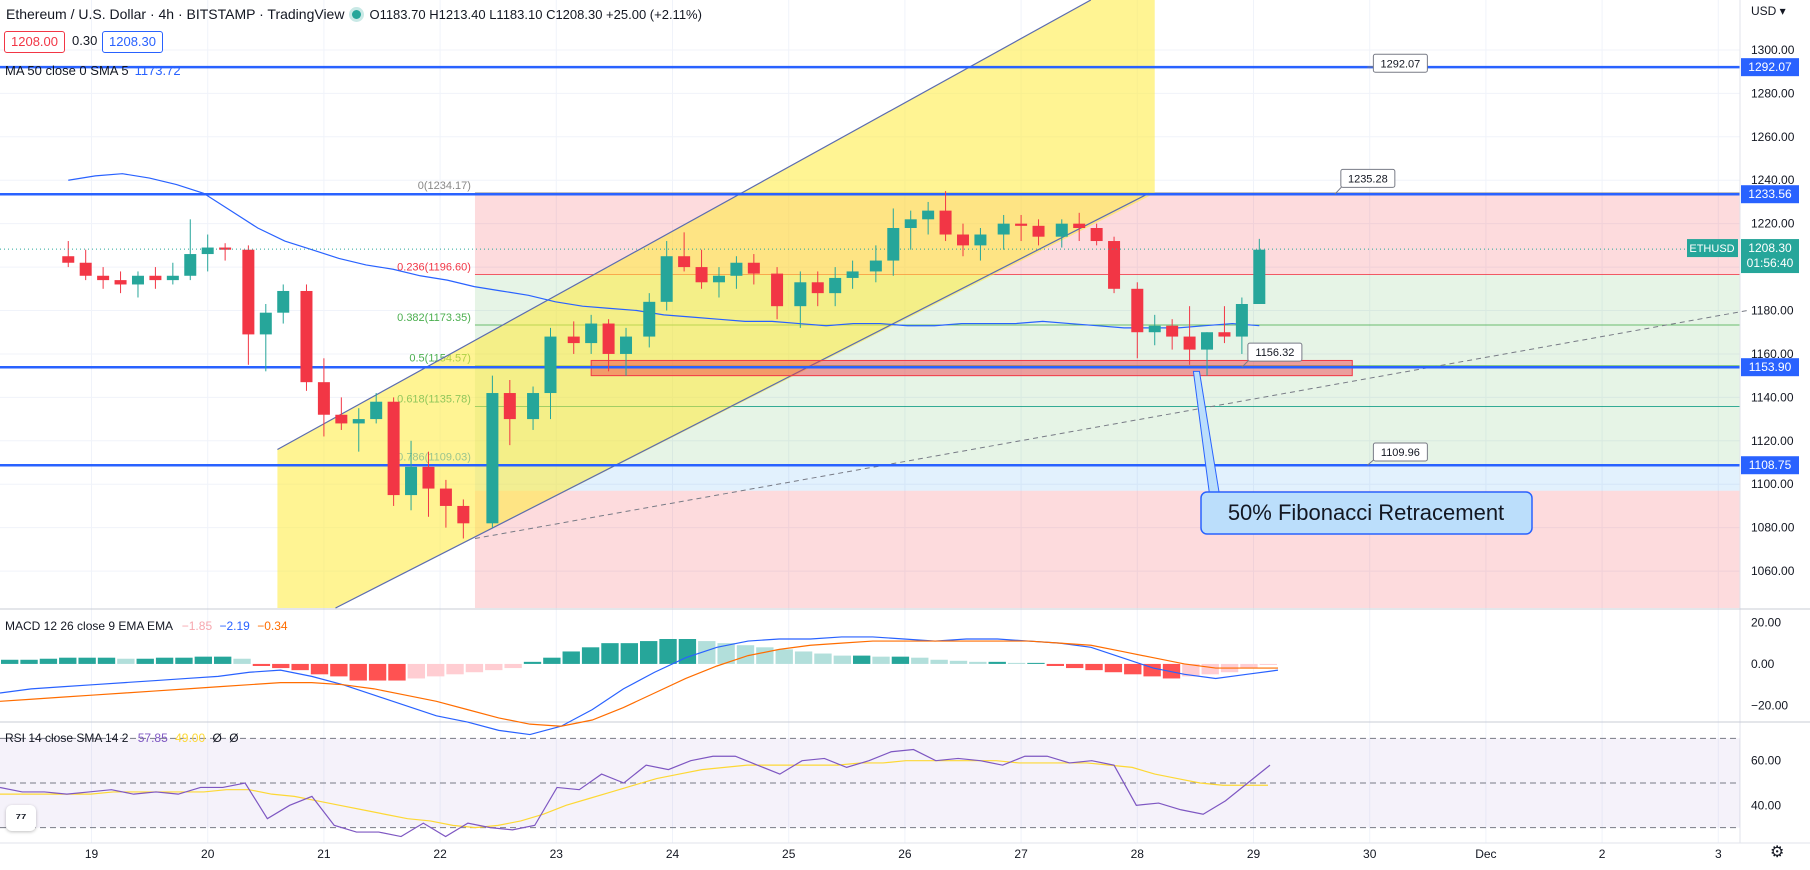 The height and width of the screenshot is (870, 1810). I want to click on rsi-value: 57.85, so click(152, 738).